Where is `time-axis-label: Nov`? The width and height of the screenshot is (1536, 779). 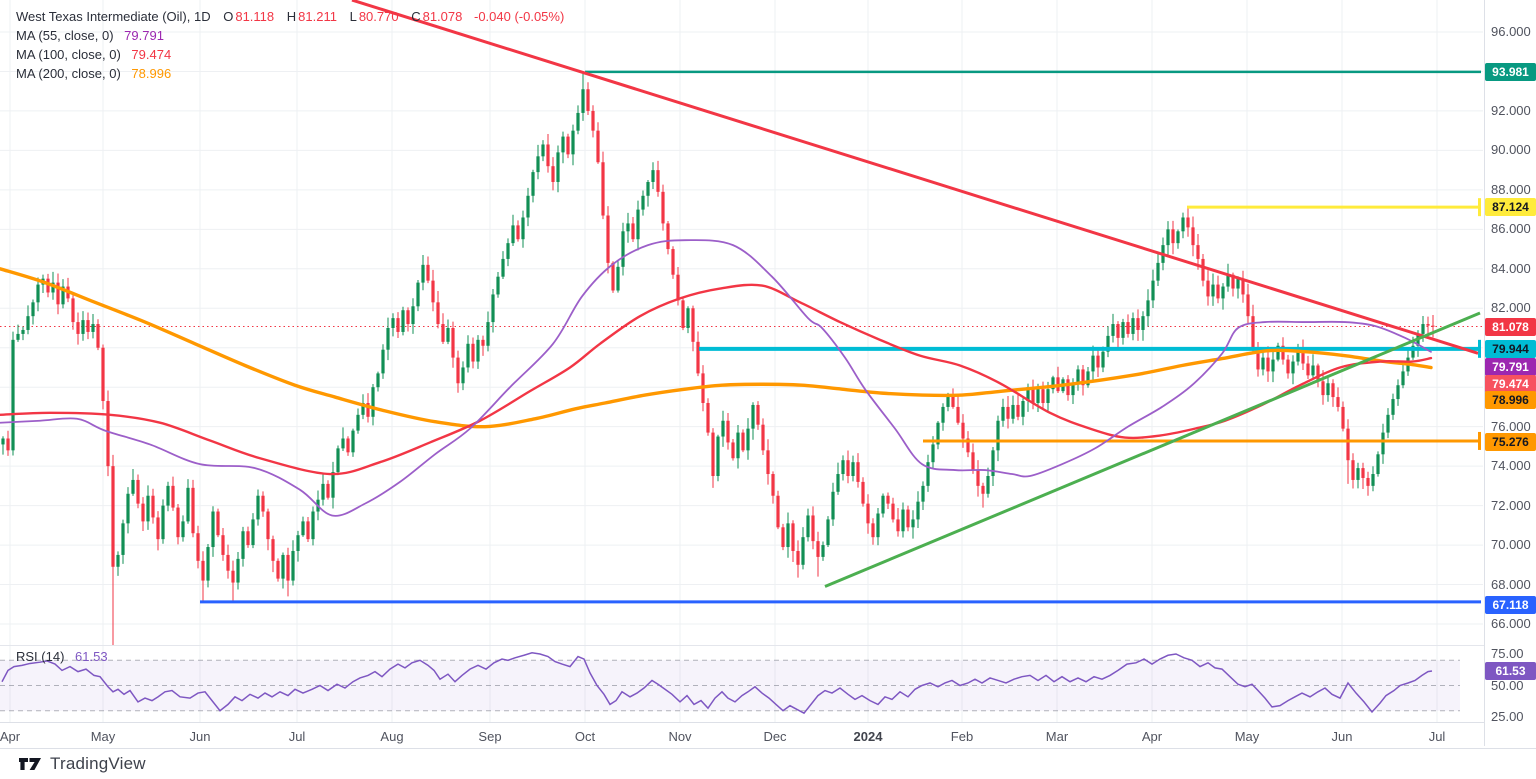
time-axis-label: Nov is located at coordinates (680, 736).